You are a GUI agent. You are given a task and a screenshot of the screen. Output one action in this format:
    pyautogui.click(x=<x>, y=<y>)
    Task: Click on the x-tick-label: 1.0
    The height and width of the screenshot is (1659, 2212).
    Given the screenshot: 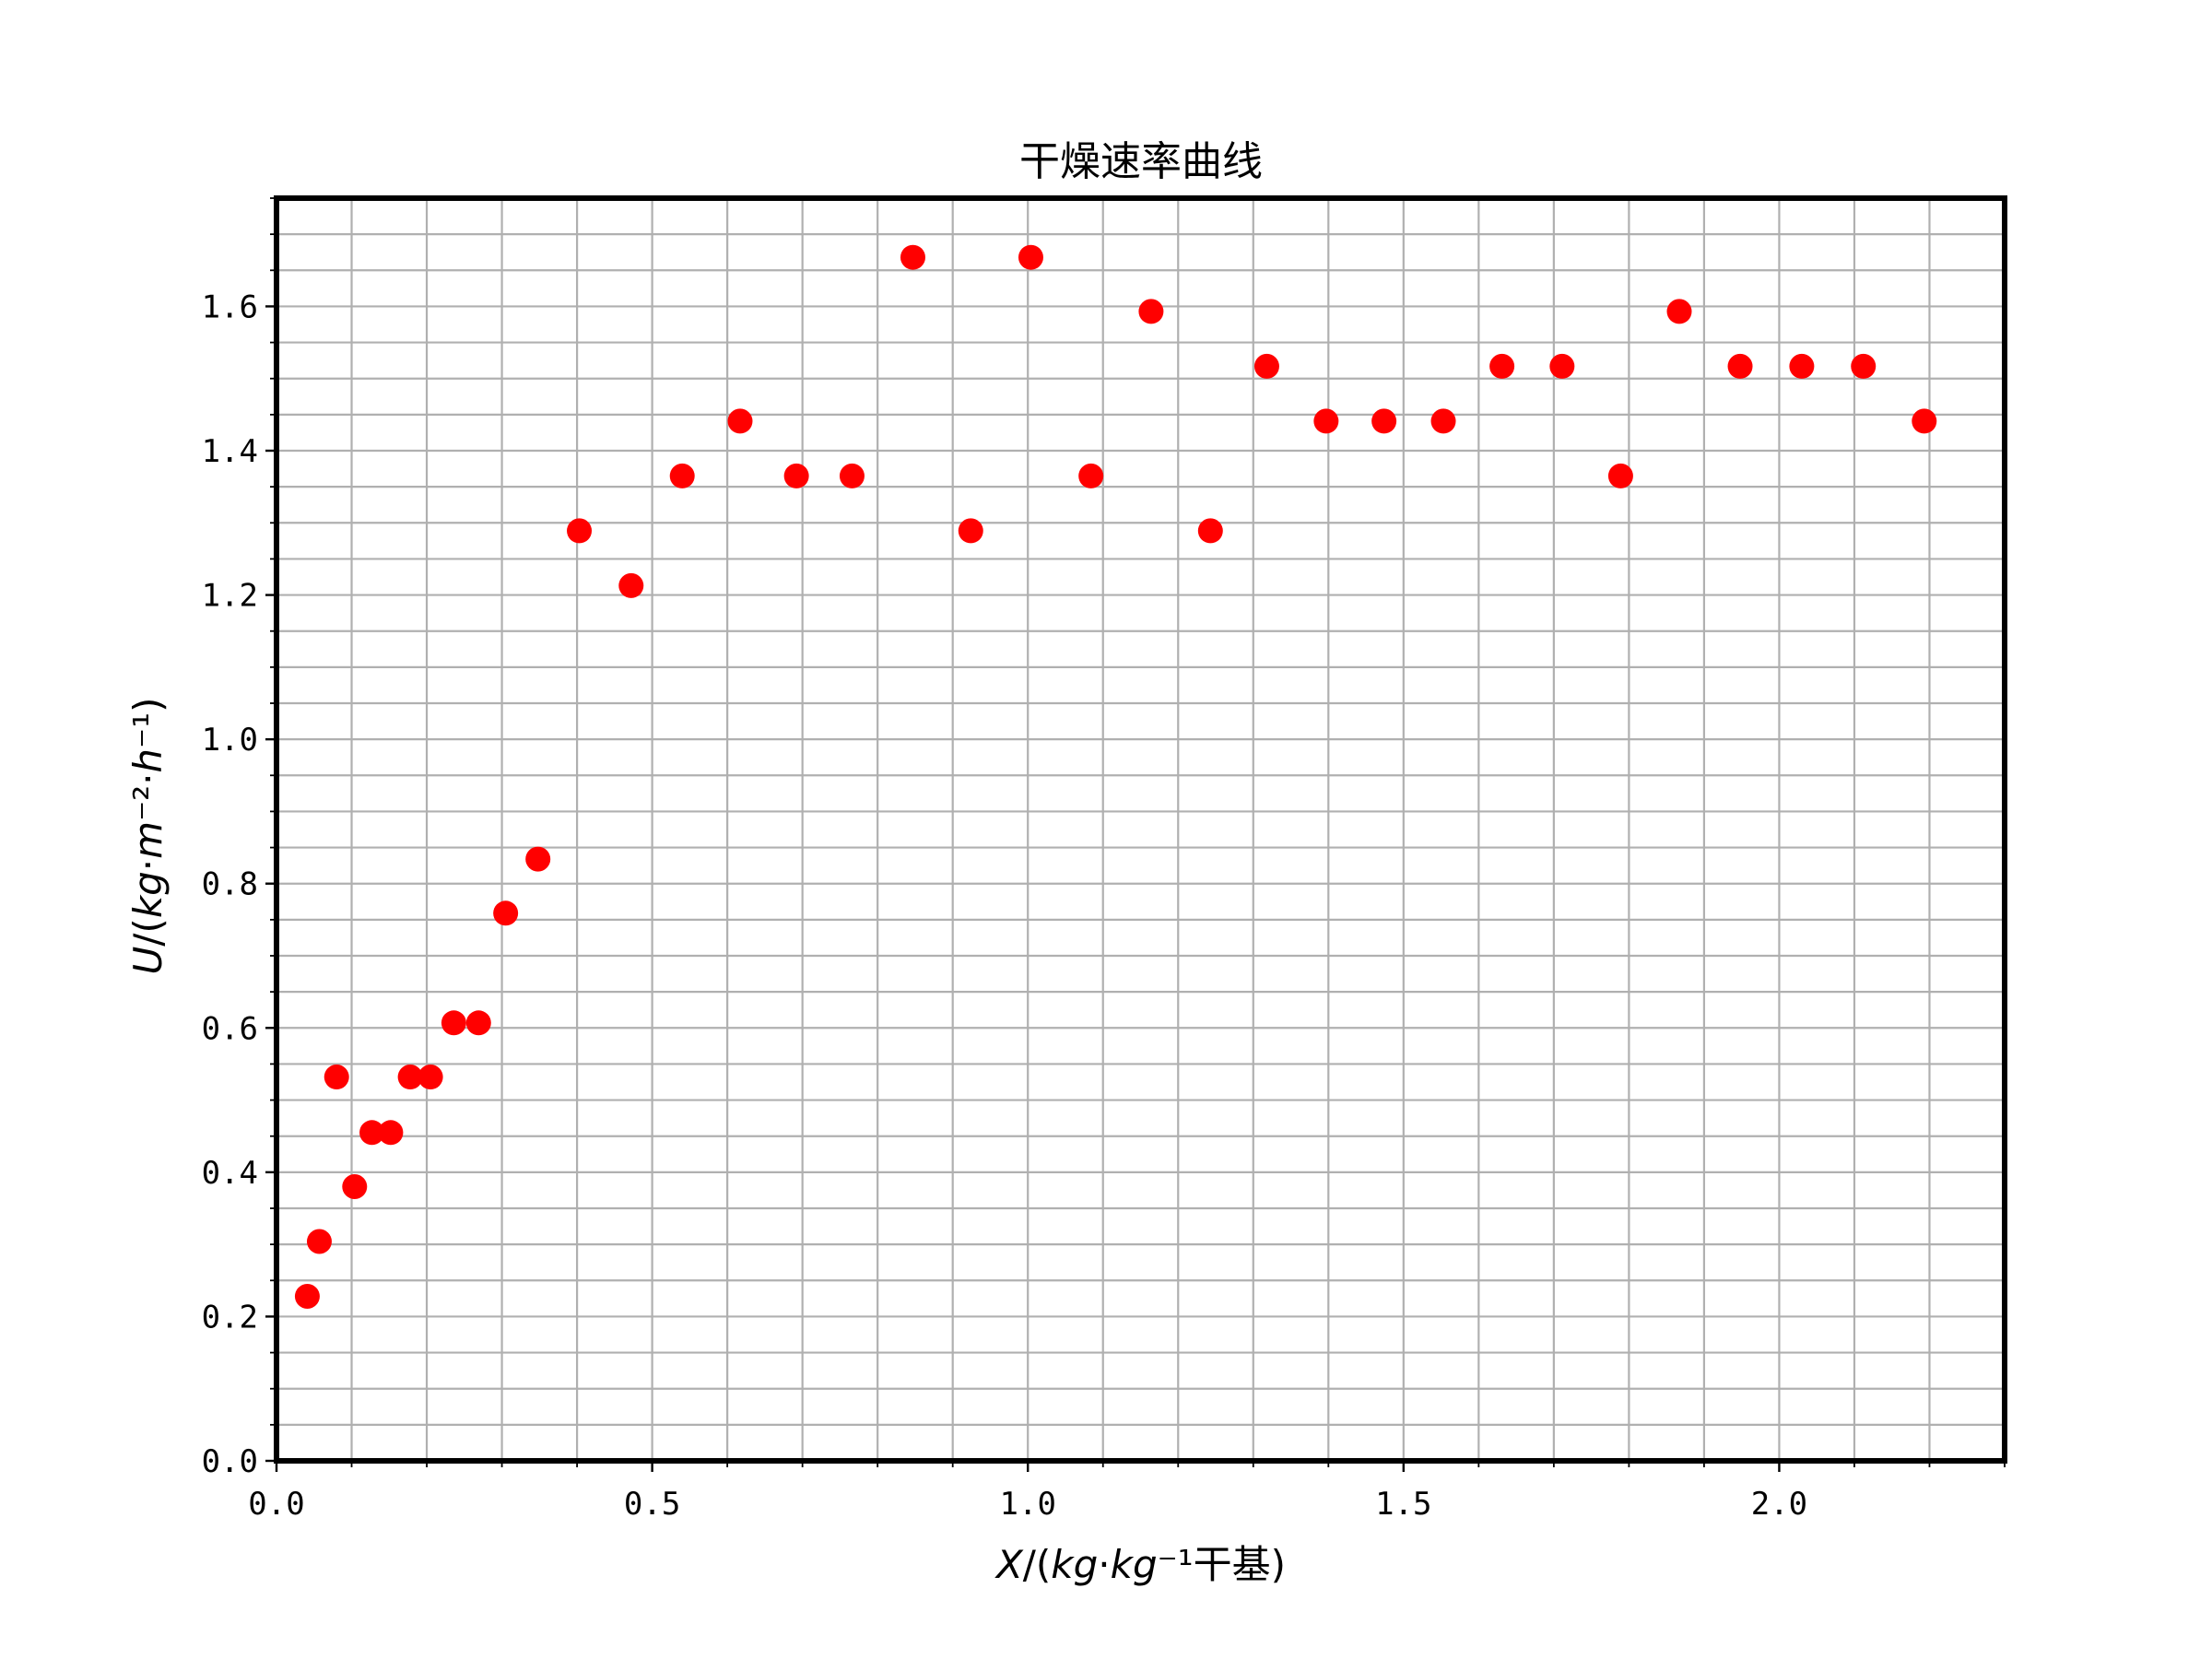 What is the action you would take?
    pyautogui.click(x=1028, y=1504)
    